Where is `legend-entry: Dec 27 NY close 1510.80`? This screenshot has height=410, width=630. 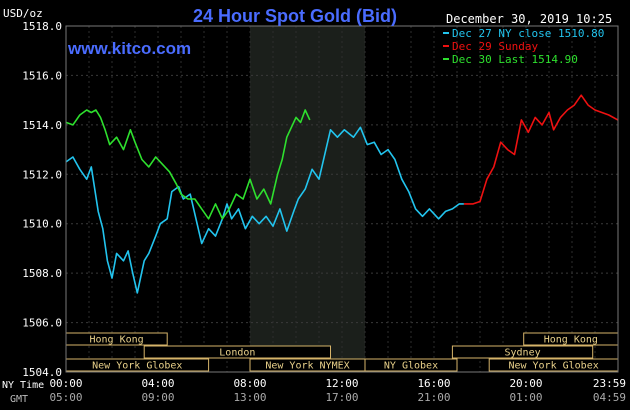 legend-entry: Dec 27 NY close 1510.80 is located at coordinates (528, 33).